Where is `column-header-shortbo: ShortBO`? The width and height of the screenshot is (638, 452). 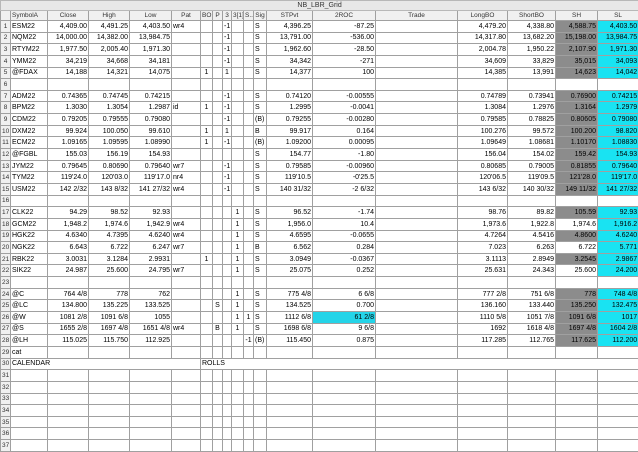
column-header-shortbo: ShortBO is located at coordinates (531, 15).